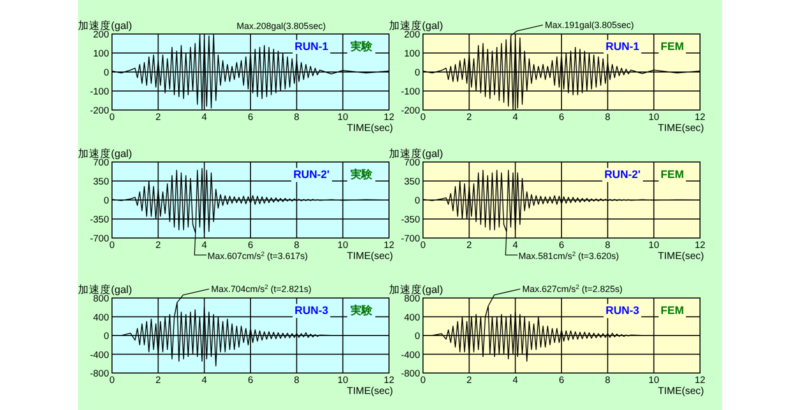 This screenshot has height=410, width=800. Describe the element at coordinates (589, 25) in the screenshot. I see `annotation: Max.191gal(3.805sec)` at that location.